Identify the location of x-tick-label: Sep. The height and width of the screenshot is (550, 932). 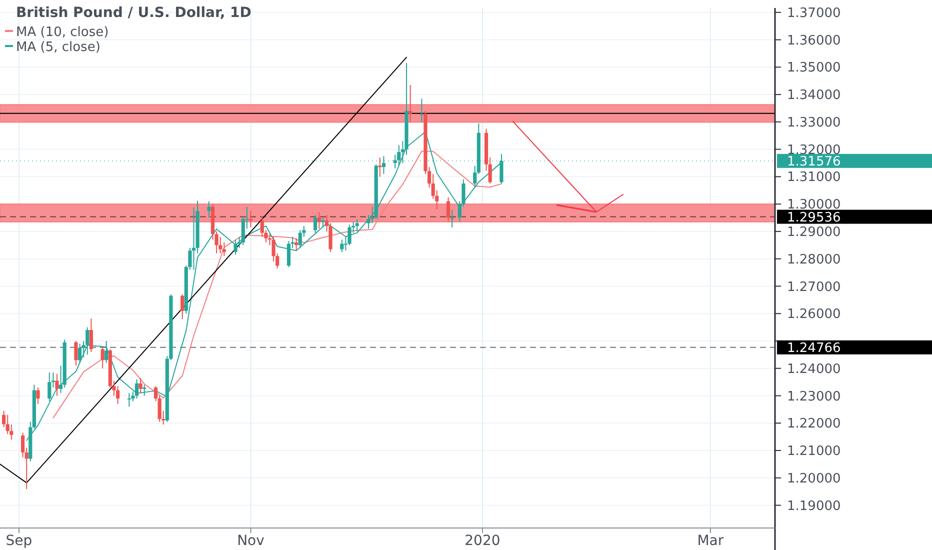
(19, 541).